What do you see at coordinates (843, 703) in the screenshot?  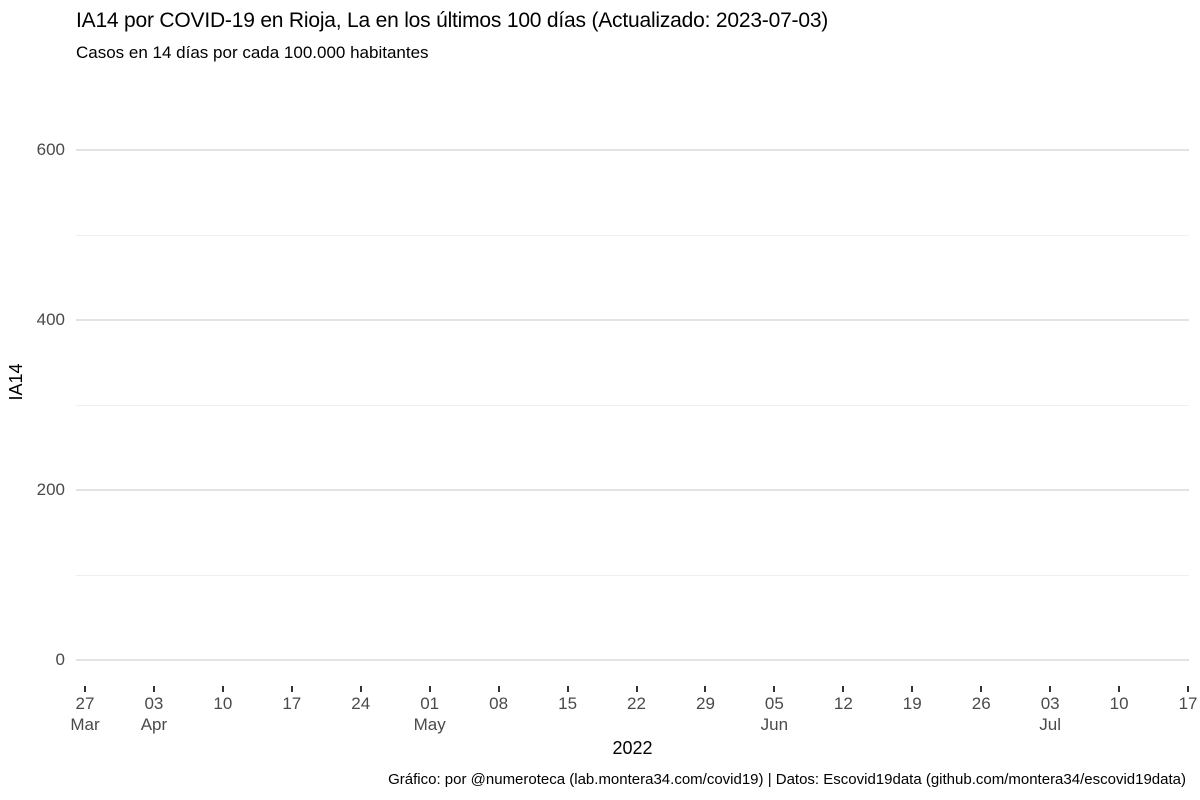 I see `x-tick-day-label: 12` at bounding box center [843, 703].